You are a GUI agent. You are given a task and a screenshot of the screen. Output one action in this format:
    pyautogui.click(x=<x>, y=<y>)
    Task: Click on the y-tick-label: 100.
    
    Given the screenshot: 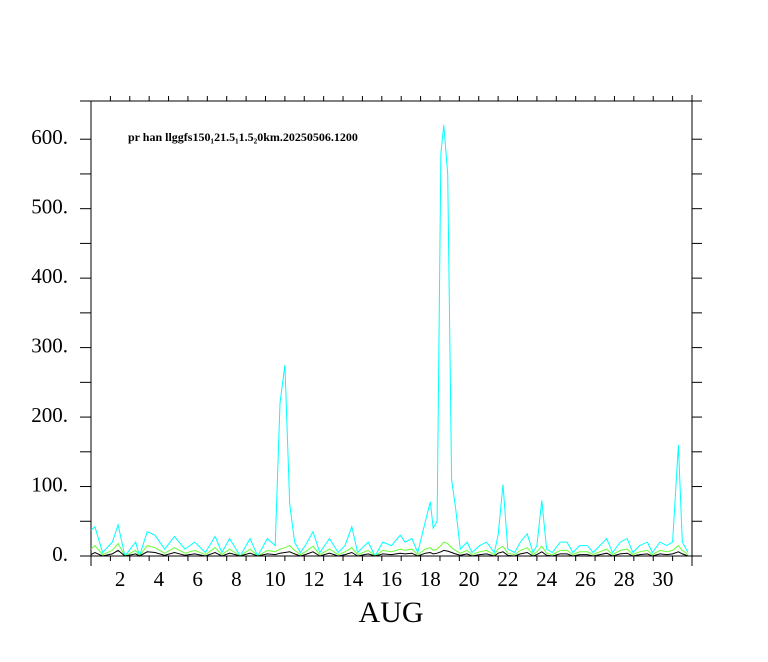 What is the action you would take?
    pyautogui.click(x=49, y=484)
    